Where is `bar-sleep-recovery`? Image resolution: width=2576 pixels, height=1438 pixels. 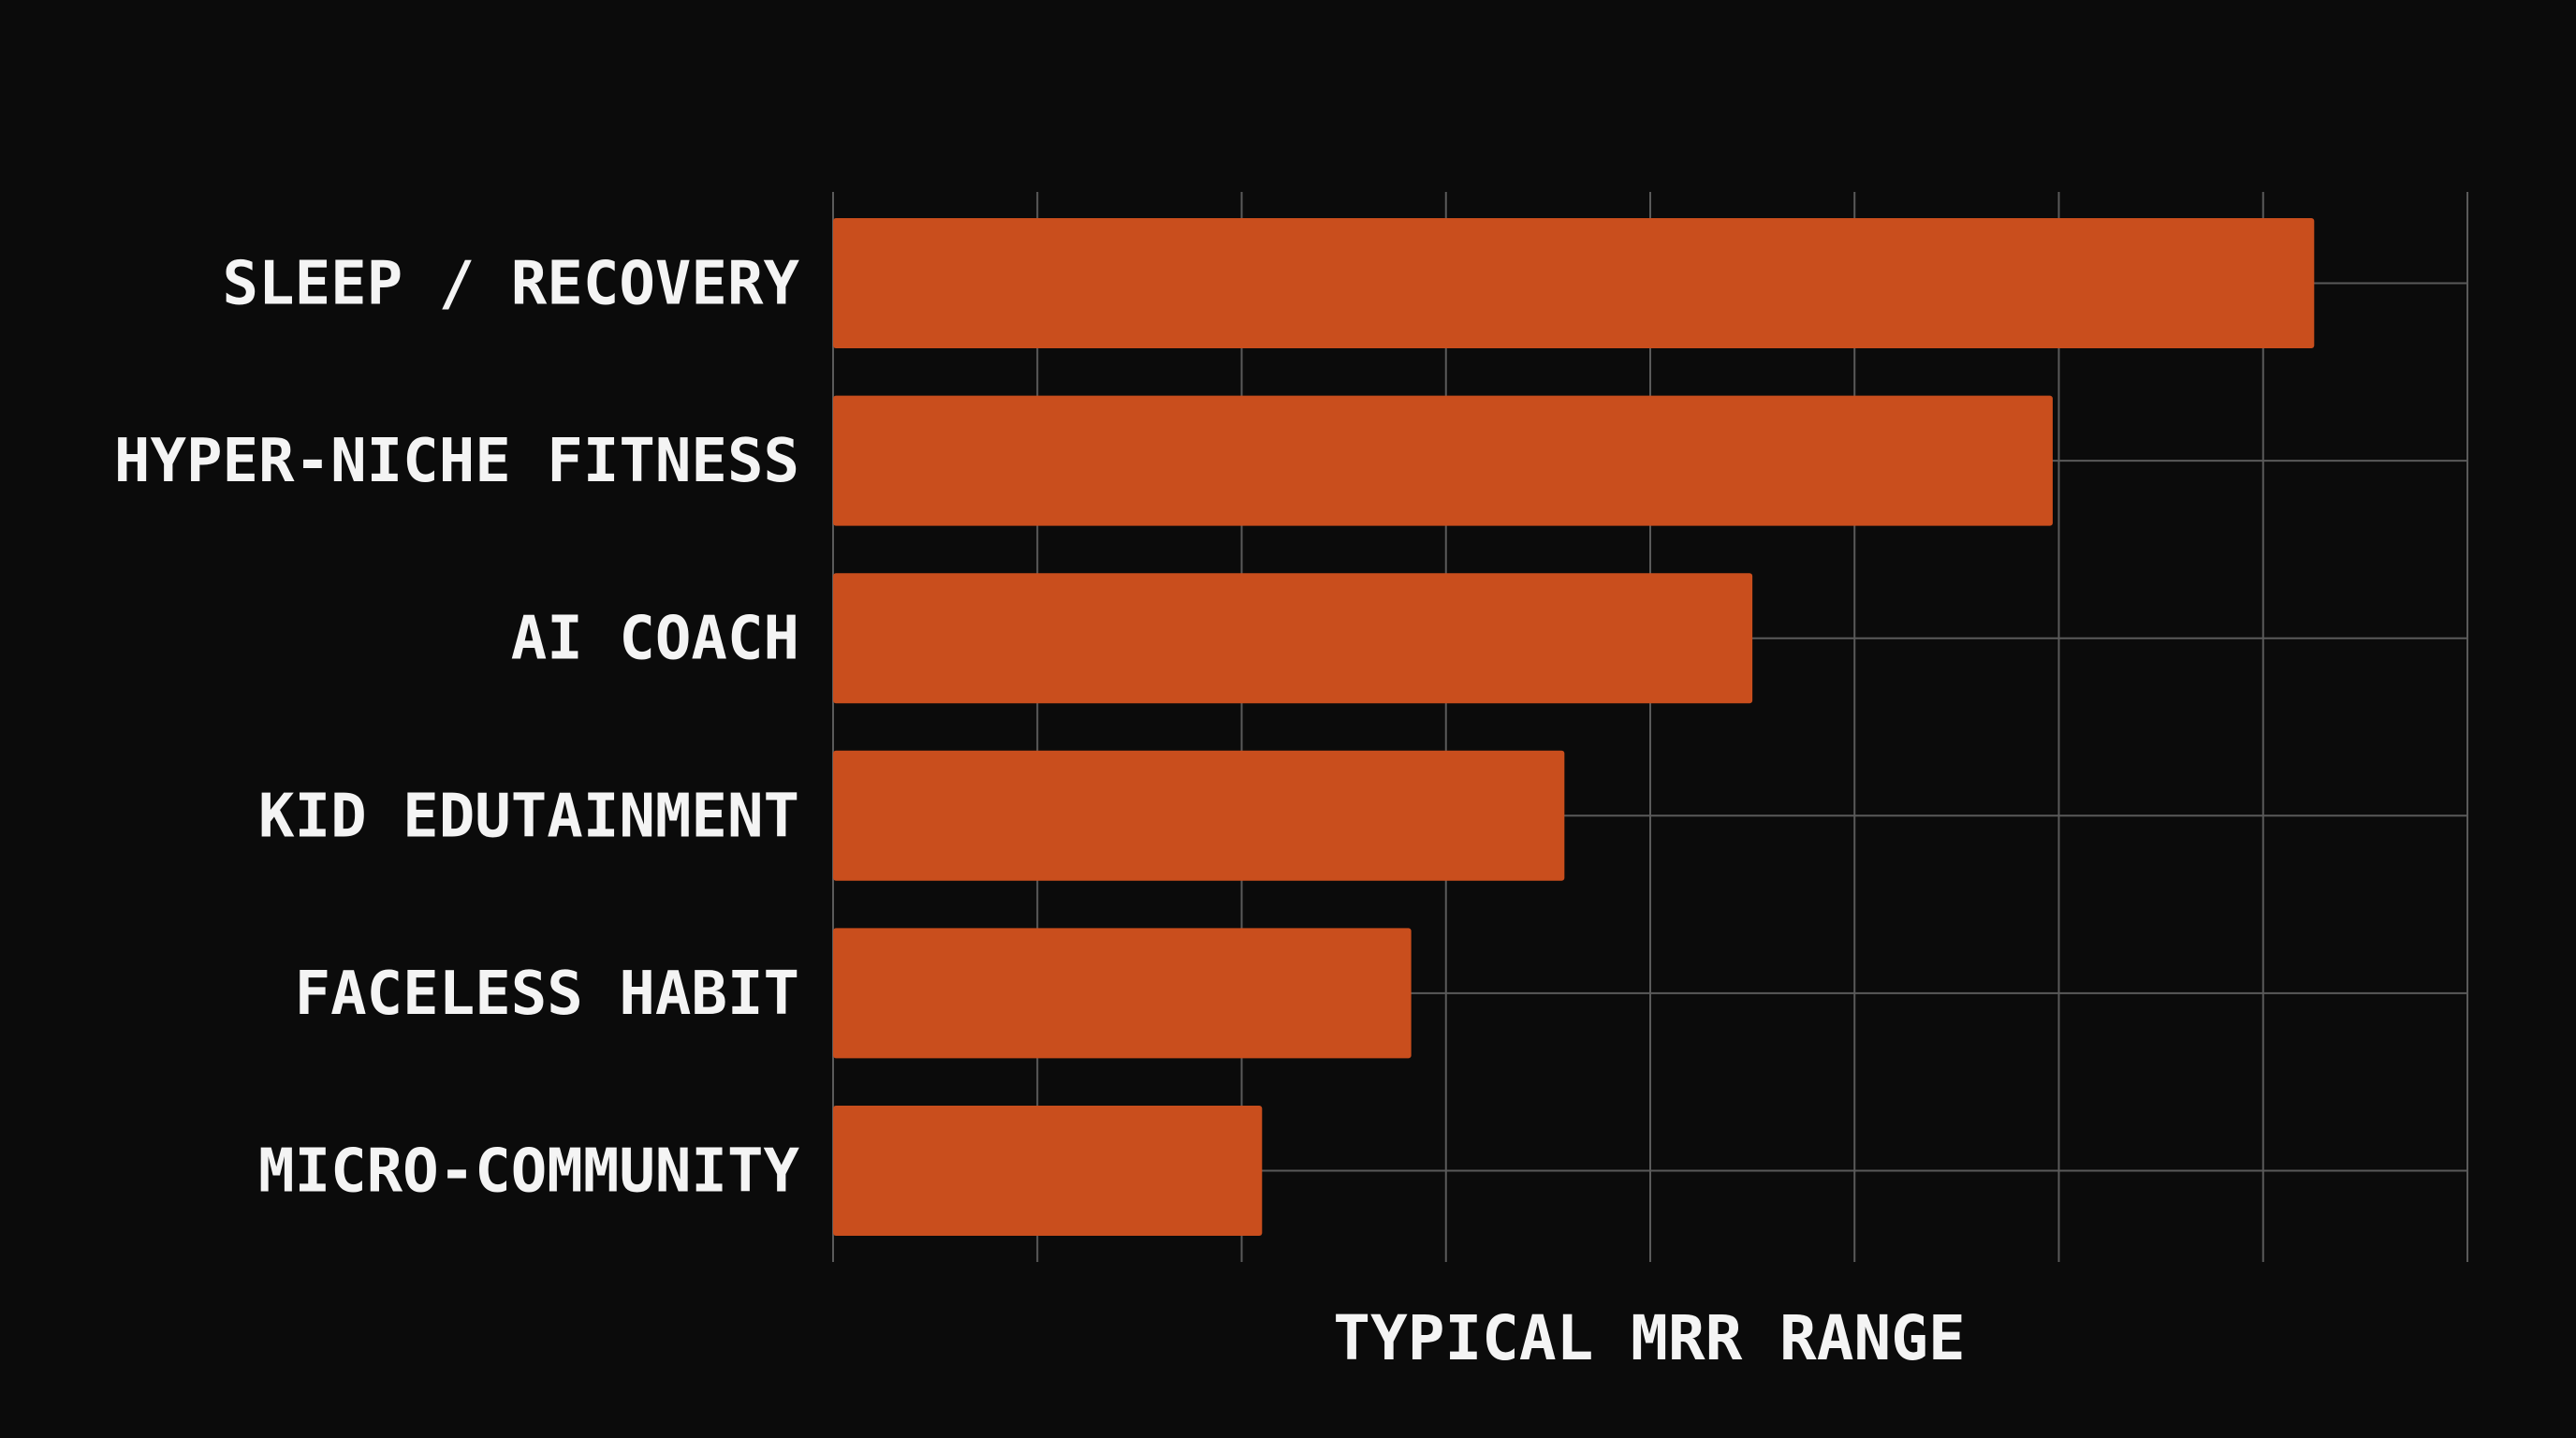 bar-sleep-recovery is located at coordinates (1574, 283).